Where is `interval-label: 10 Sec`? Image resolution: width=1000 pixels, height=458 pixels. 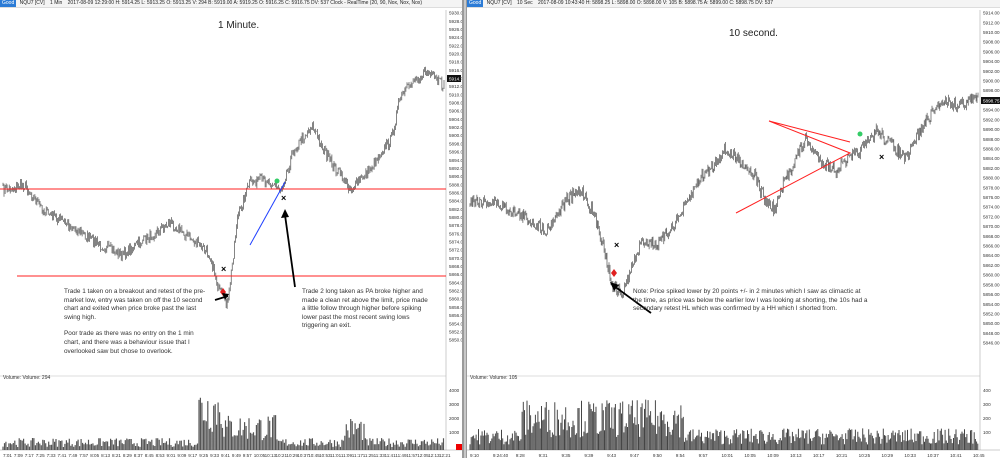
interval-label: 10 Sec is located at coordinates (525, 3).